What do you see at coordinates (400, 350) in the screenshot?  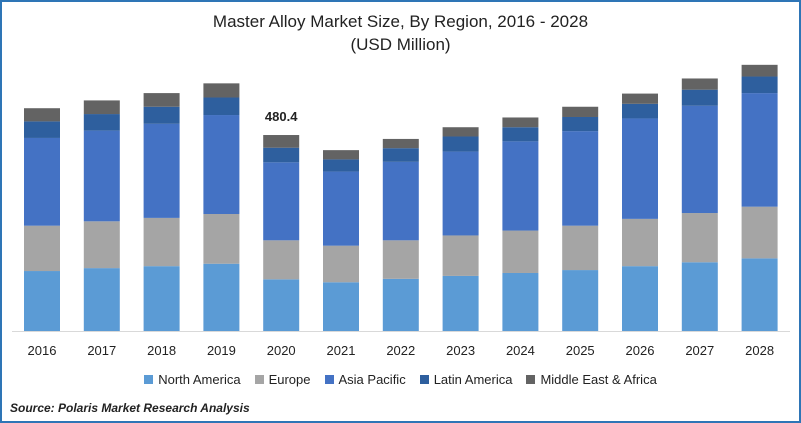 I see `x-tick-label: 2022` at bounding box center [400, 350].